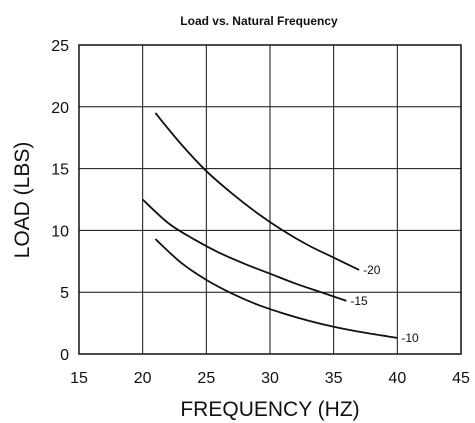 The image size is (475, 423). What do you see at coordinates (22, 200) in the screenshot?
I see `y-axis-label: LOAD (LBS)` at bounding box center [22, 200].